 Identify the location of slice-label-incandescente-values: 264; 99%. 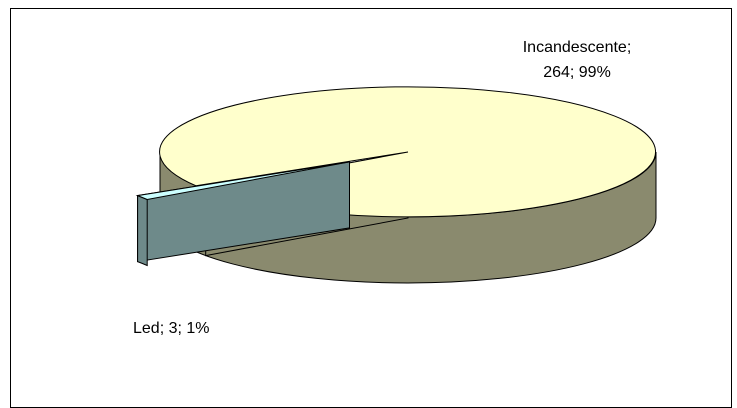
(577, 72).